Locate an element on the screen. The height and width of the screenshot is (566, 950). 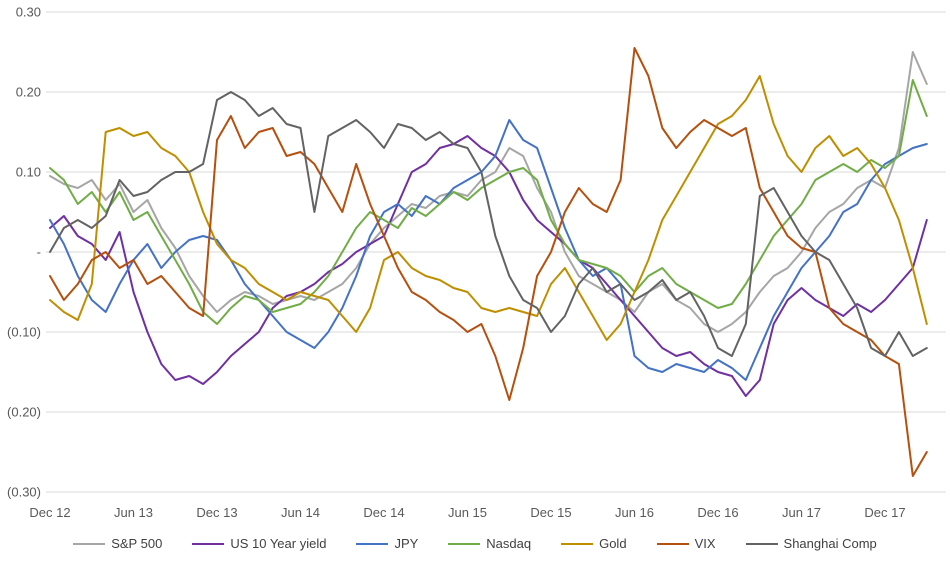
legend-swatch-gold is located at coordinates (577, 543).